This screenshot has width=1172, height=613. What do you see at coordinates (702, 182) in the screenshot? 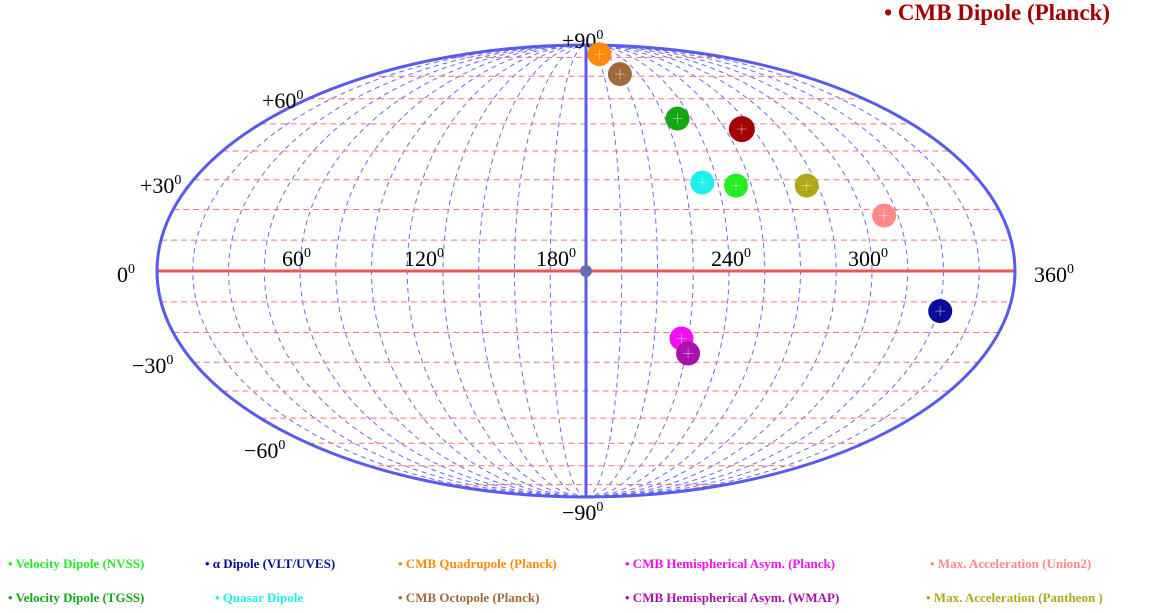
I see `data-point-quasar-dipole` at bounding box center [702, 182].